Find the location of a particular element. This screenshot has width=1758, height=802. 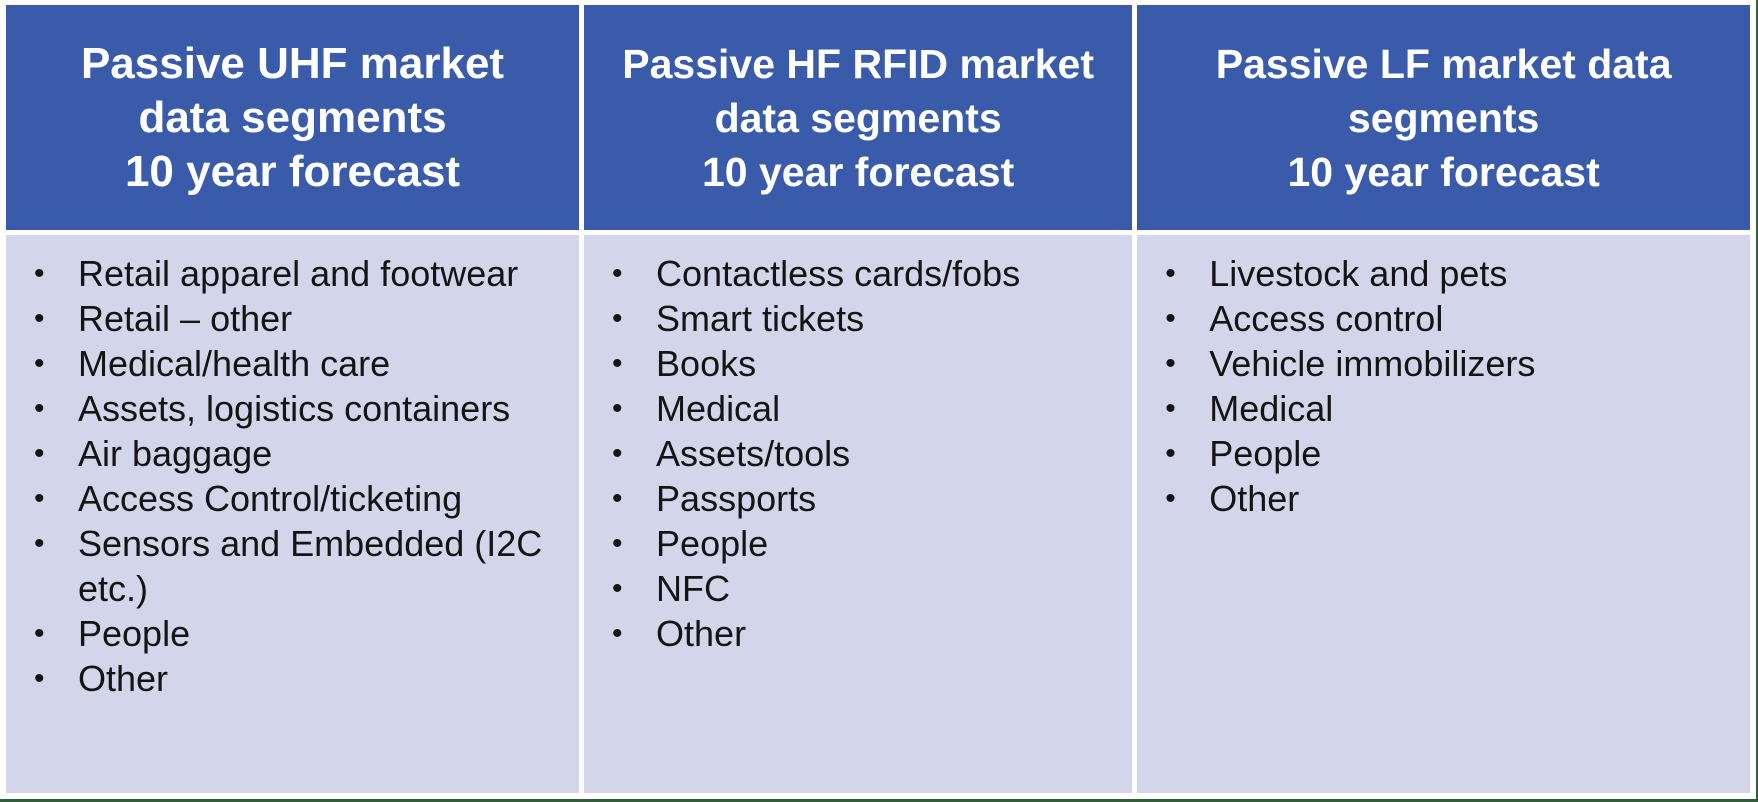

list-item-text: Retail apparel and footwear is located at coordinates (298, 273).